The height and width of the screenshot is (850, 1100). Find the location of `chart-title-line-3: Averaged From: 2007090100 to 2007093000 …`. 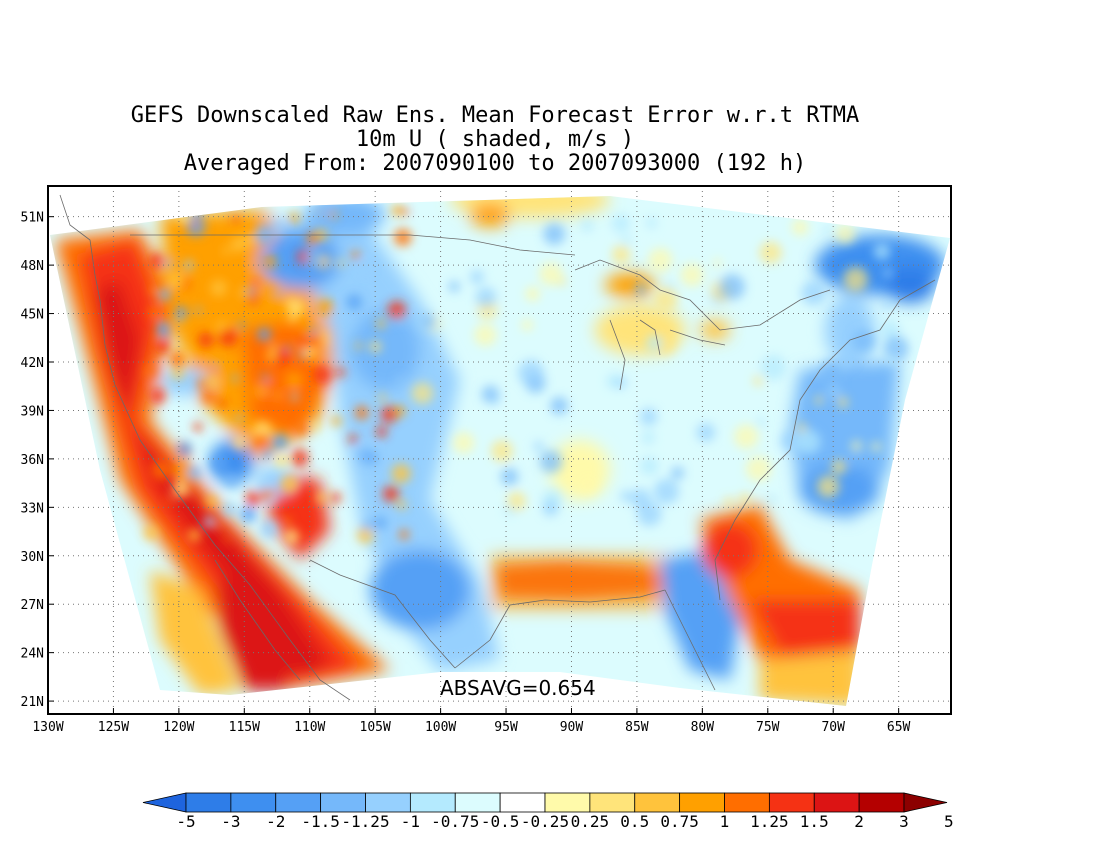

chart-title-line-3: Averaged From: 2007090100 to 2007093000 … is located at coordinates (495, 163).